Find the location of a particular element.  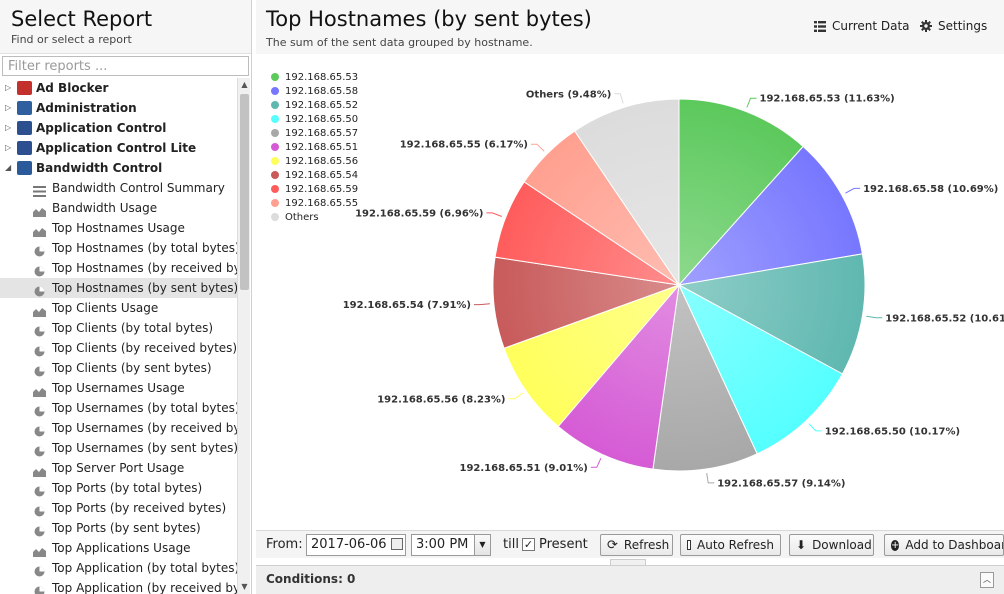

expand-conditions-icon: ︿ is located at coordinates (987, 580).